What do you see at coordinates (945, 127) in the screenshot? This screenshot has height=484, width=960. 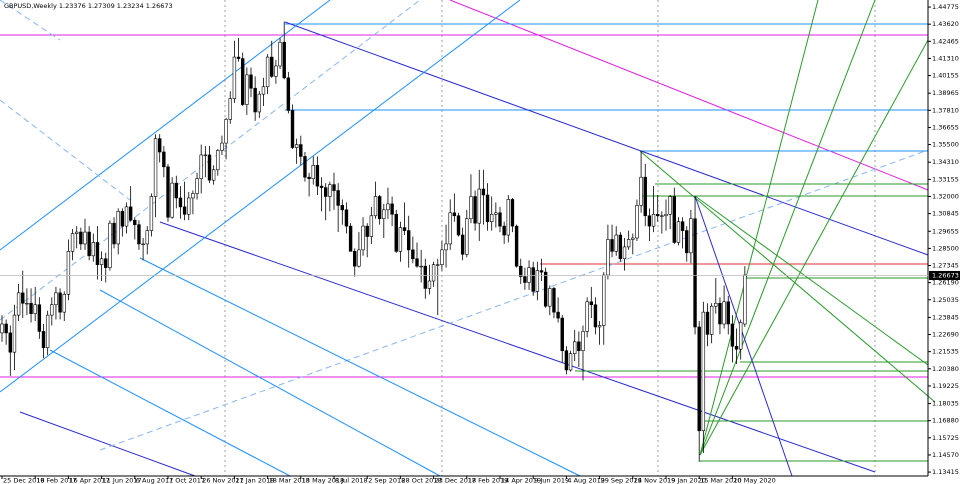 I see `y-tick-label: 1.36655` at bounding box center [945, 127].